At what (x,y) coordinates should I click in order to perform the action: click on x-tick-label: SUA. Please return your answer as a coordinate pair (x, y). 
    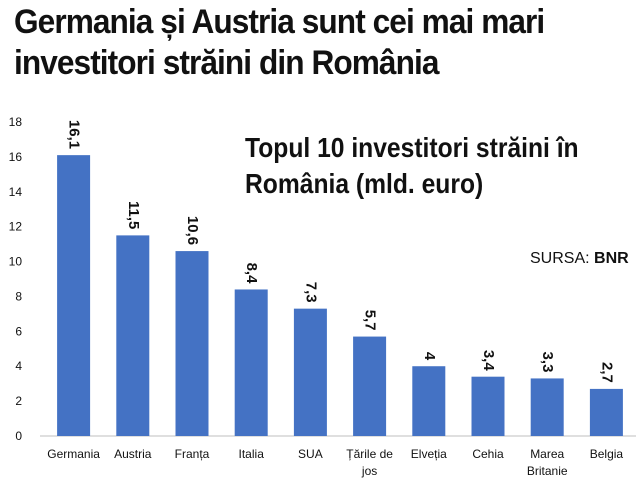
    Looking at the image, I should click on (310, 454).